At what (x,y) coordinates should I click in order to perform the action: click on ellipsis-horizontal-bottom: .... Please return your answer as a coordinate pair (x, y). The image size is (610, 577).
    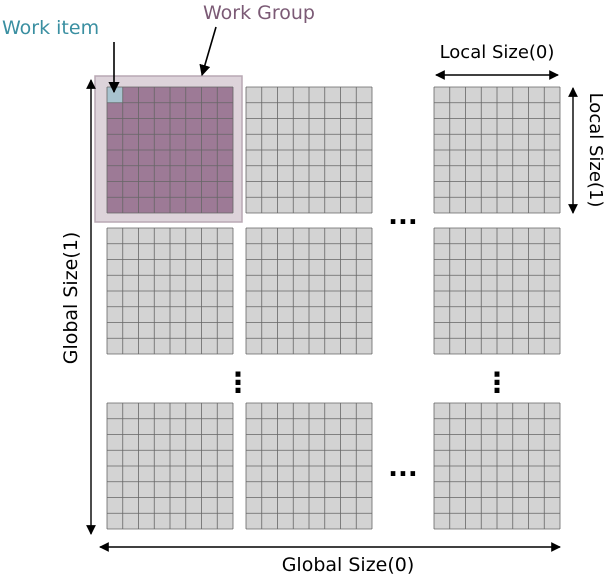
    Looking at the image, I should click on (403, 468).